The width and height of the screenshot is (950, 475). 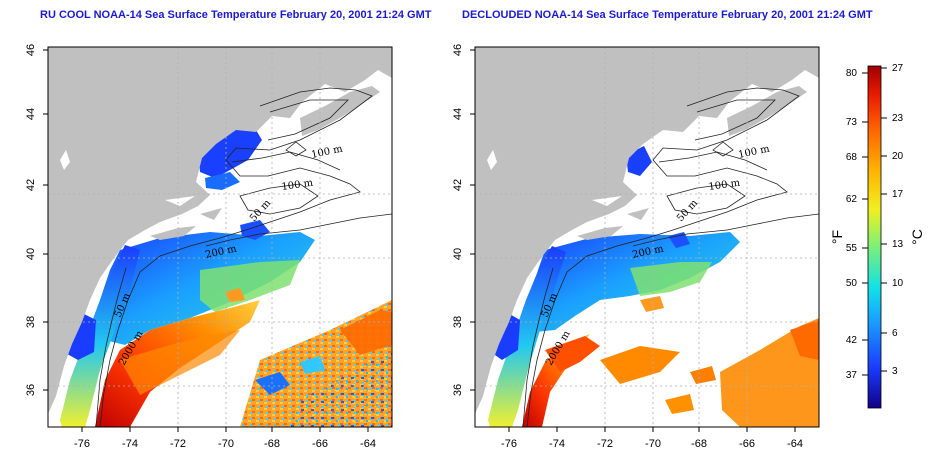 I want to click on colorbar-scale, so click(x=874, y=237).